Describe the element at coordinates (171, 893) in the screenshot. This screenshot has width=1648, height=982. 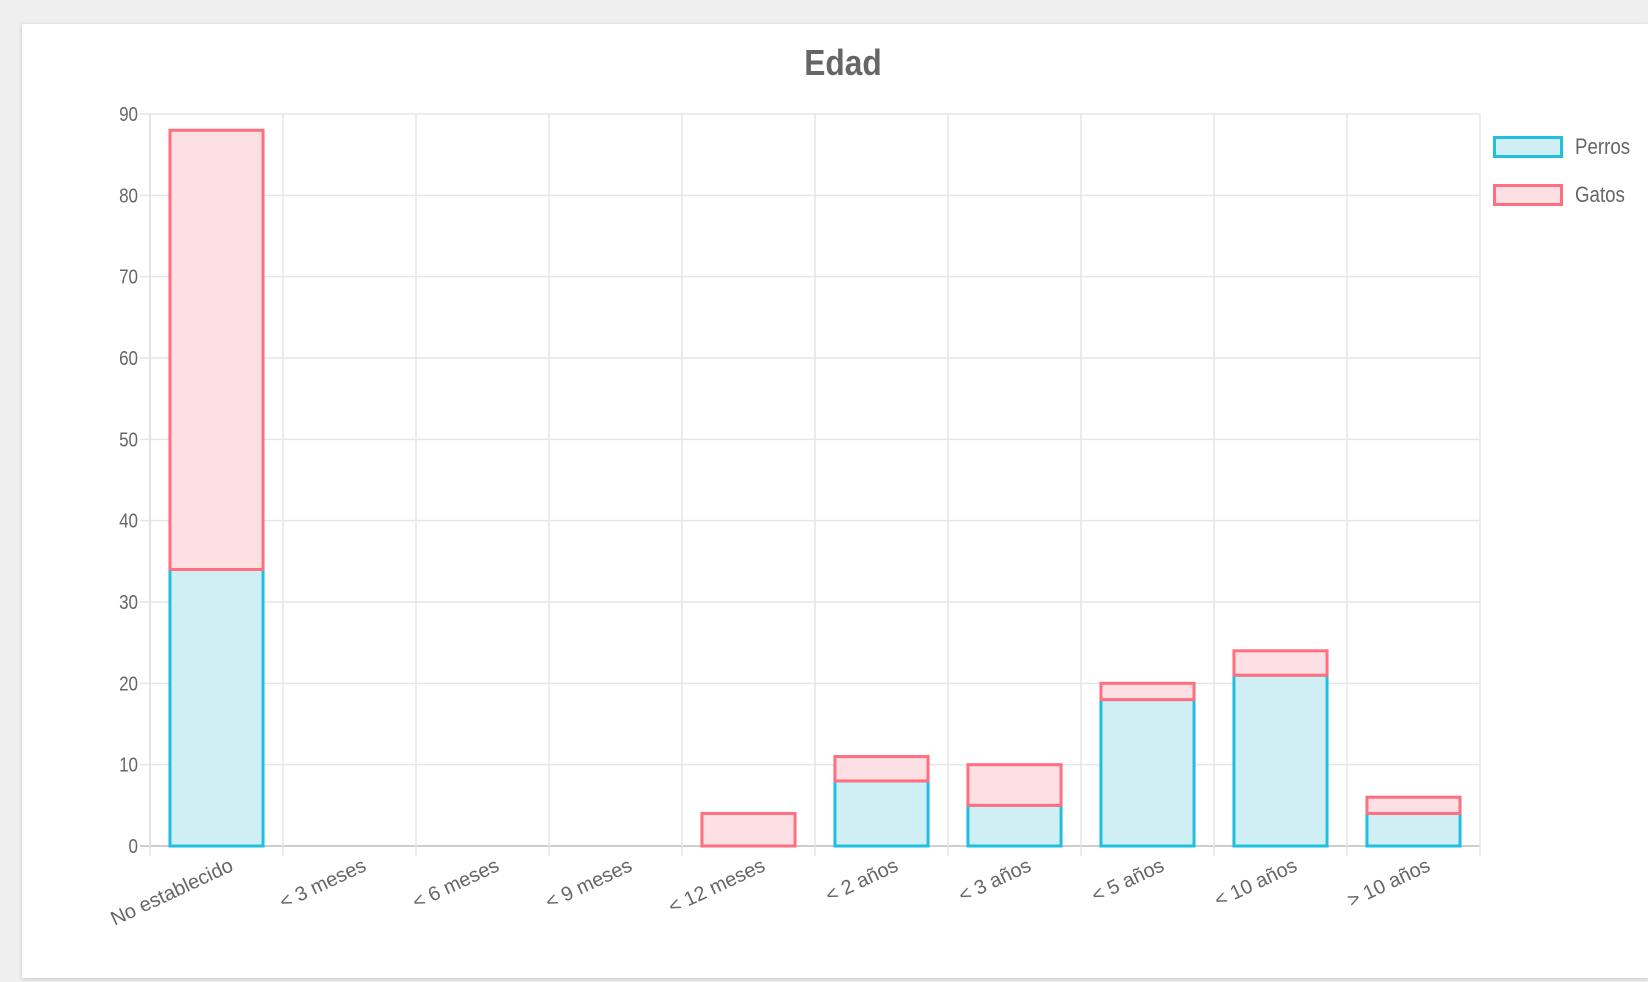
I see `x-tick-label: No establecido` at that location.